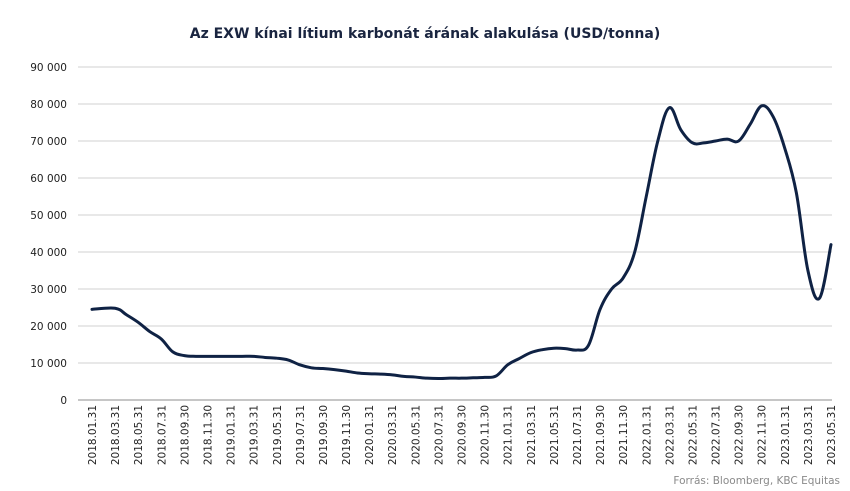 The width and height of the screenshot is (850, 491). I want to click on x-tick-label: 2022.05.31, so click(693, 435).